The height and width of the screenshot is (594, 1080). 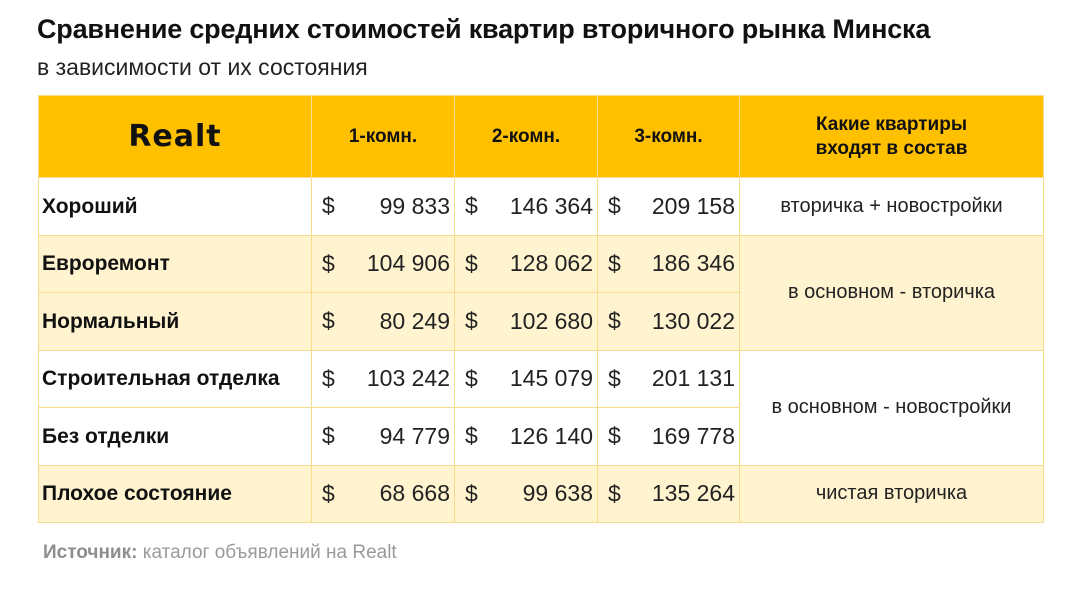 I want to click on price-value: 102 680, so click(x=551, y=320).